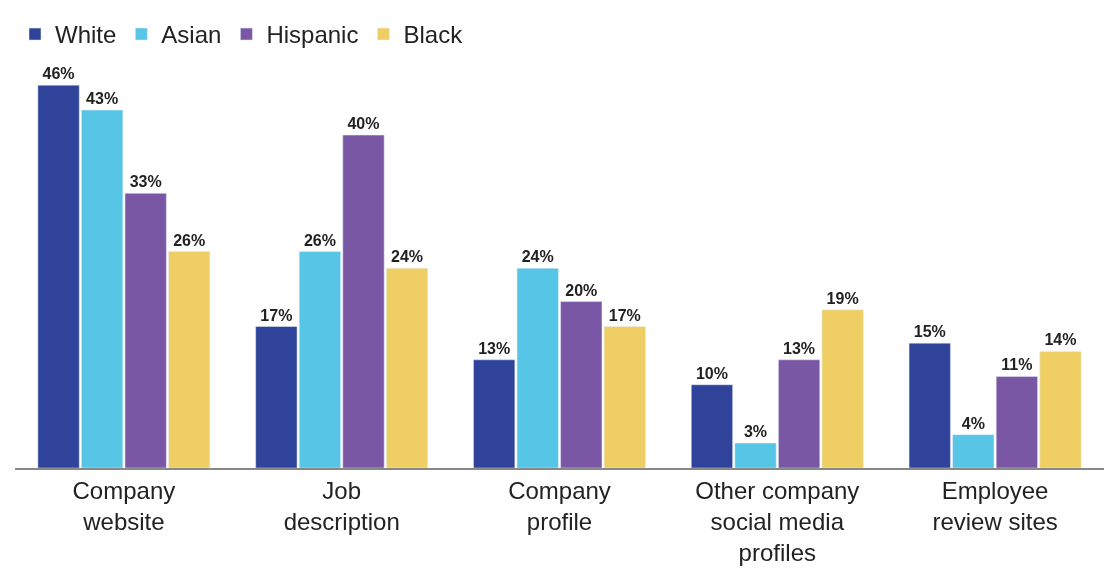 Image resolution: width=1119 pixels, height=578 pixels. What do you see at coordinates (191, 35) in the screenshot?
I see `legend-label: Asian` at bounding box center [191, 35].